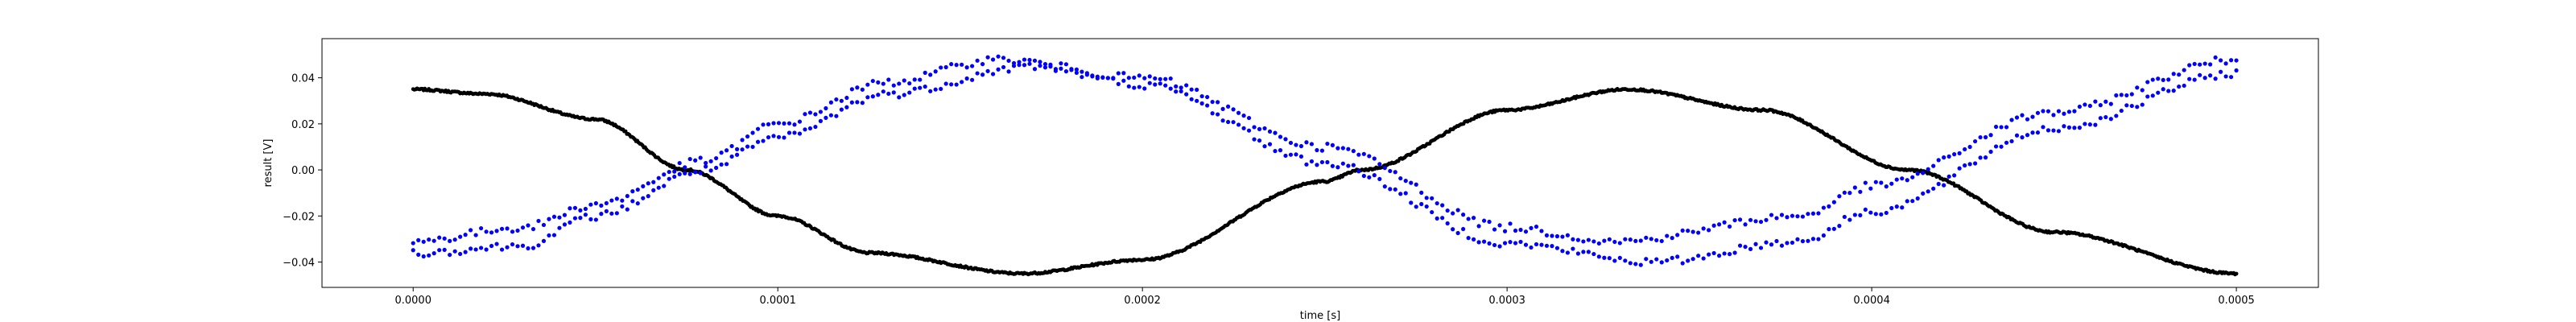 Image resolution: width=2576 pixels, height=322 pixels. I want to click on x-tick-label: 0.0003, so click(1506, 301).